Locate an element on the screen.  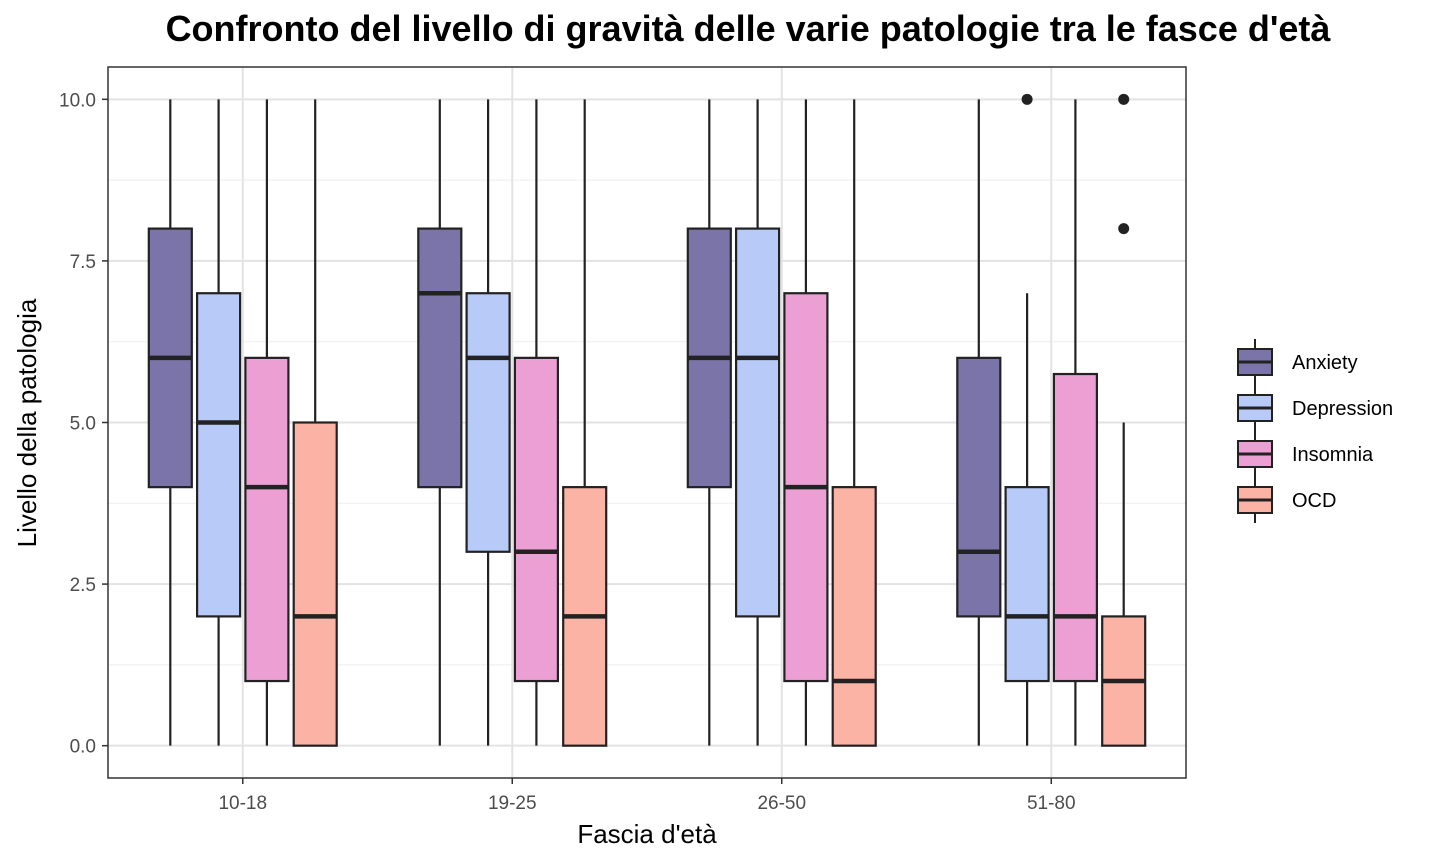
y-tick-label: 10.0 is located at coordinates (77, 100).